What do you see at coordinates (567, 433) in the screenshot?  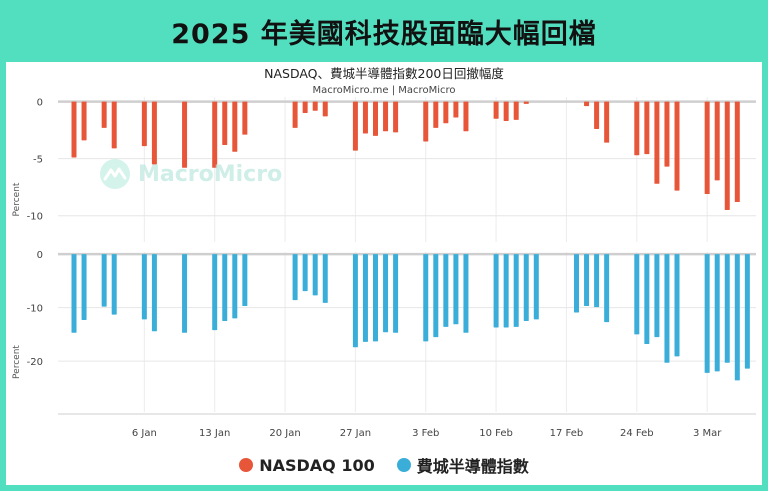 I see `x-tick-label: 17 Feb` at bounding box center [567, 433].